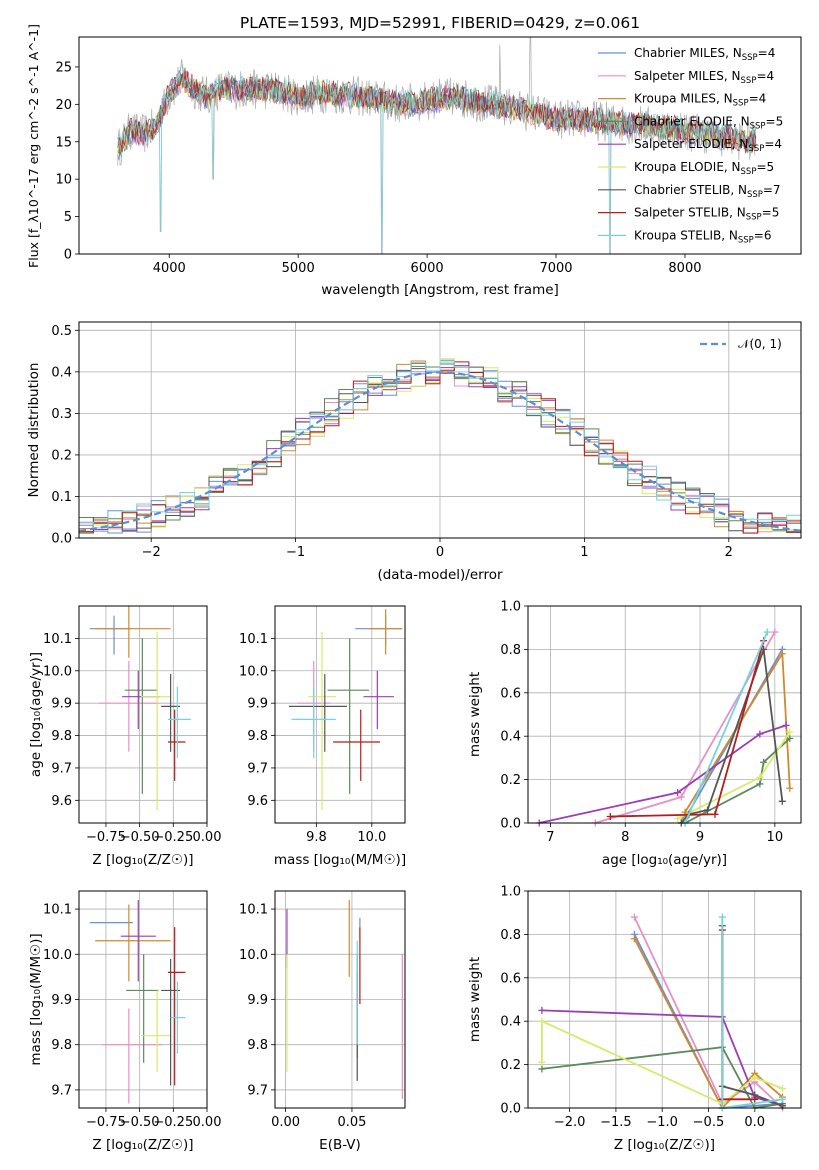  Describe the element at coordinates (143, 999) in the screenshot. I see `z-mass-frame` at that location.